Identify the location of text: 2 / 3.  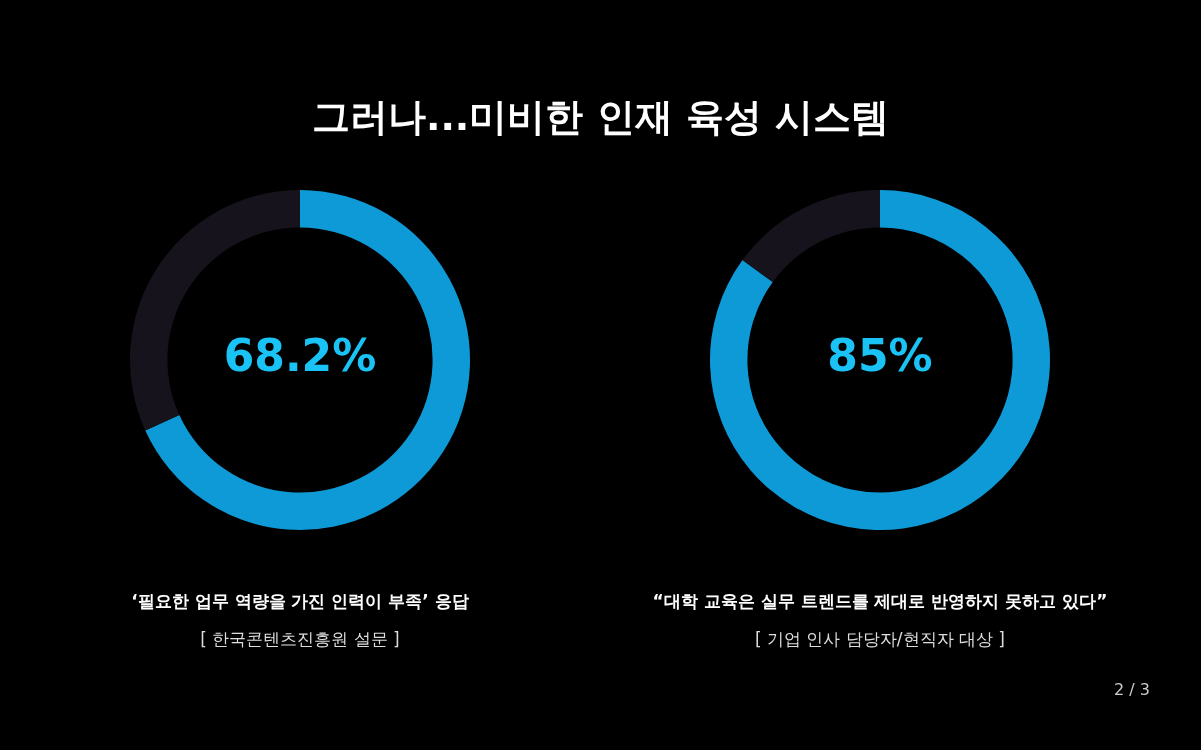
(1132, 689).